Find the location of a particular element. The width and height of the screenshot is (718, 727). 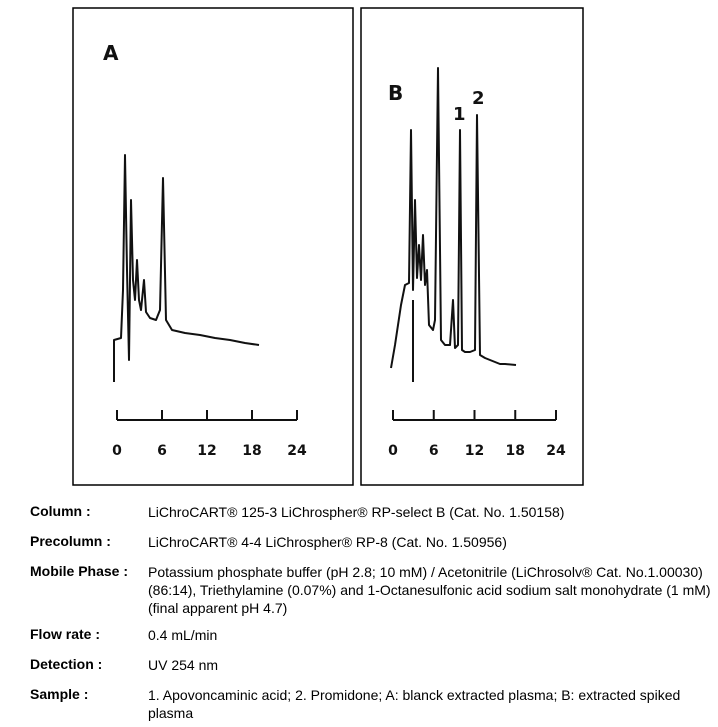

panel-label: B is located at coordinates (395, 93).